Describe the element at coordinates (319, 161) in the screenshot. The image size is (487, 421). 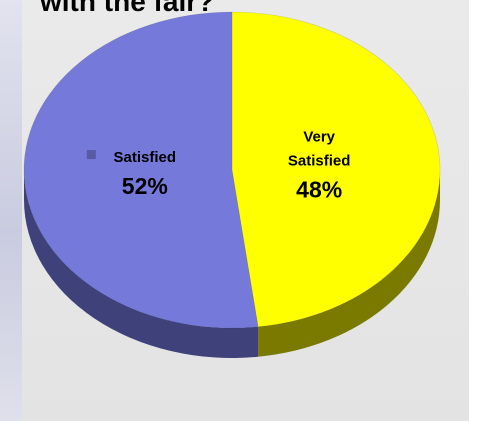
I see `slice-label-very-satisfied-line-2: Satisfied` at that location.